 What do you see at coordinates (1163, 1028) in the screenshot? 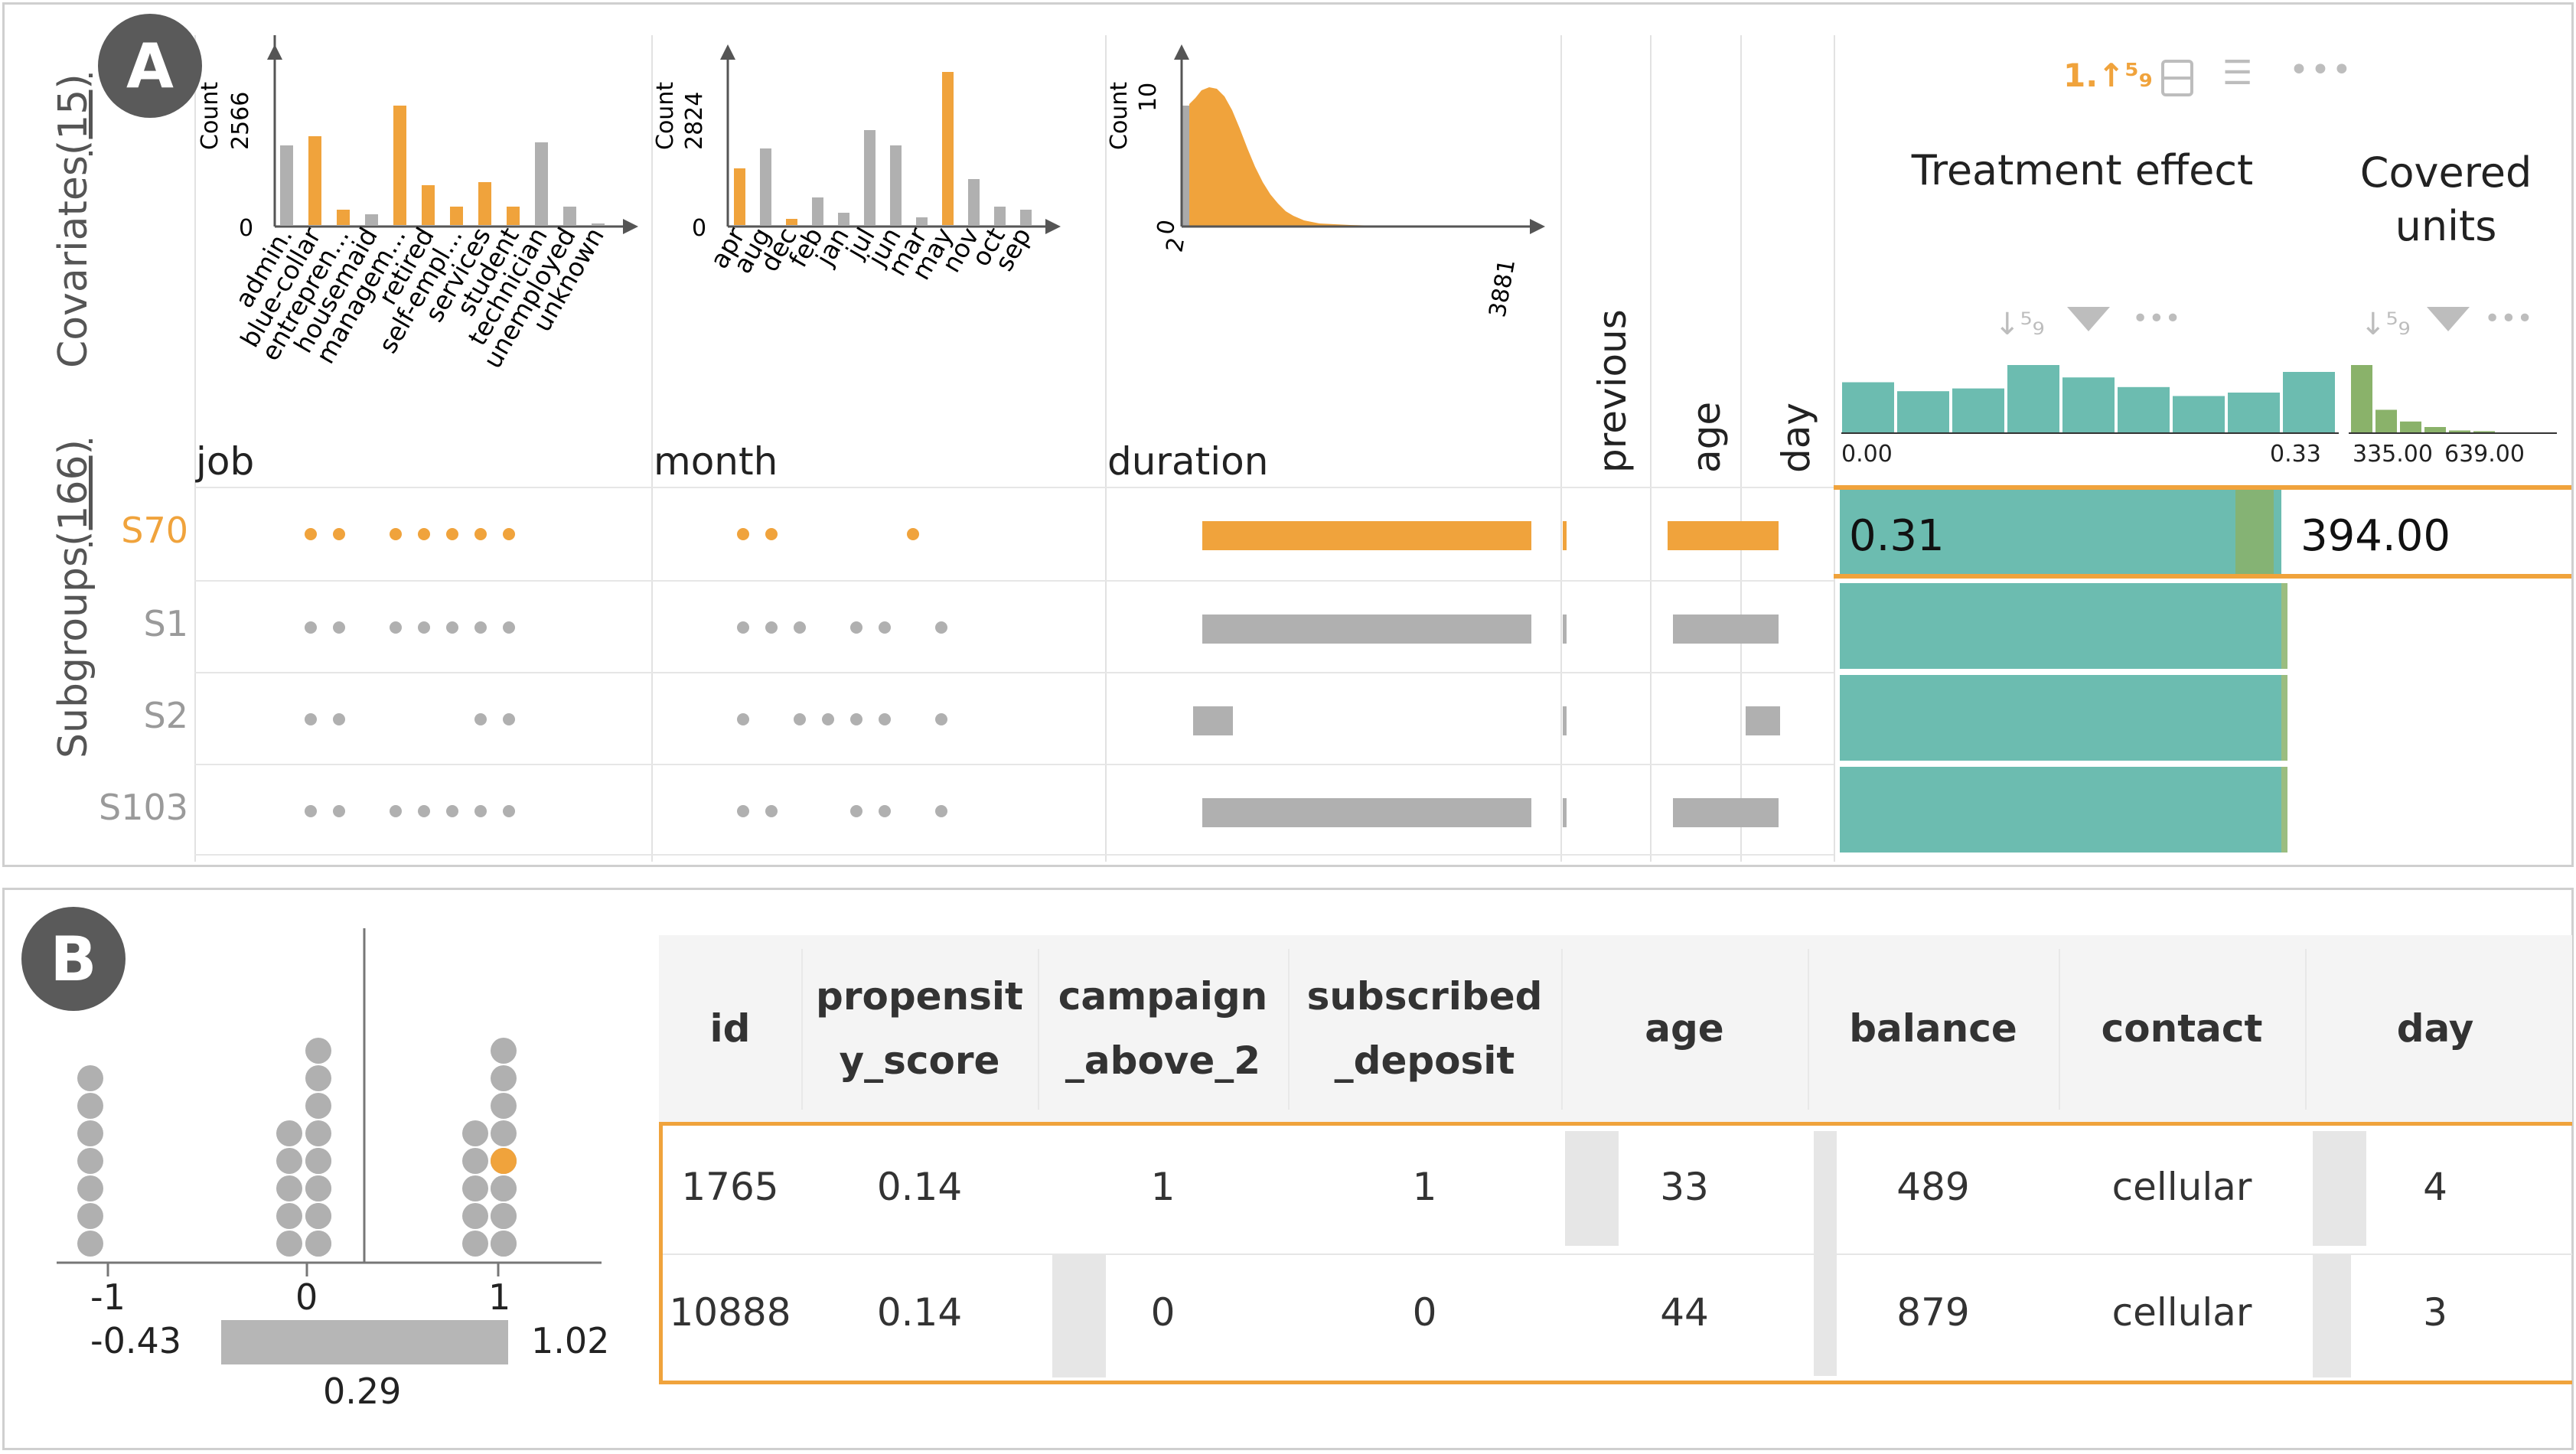
I see `column-header-campaign_above_2: campaign _above_2` at bounding box center [1163, 1028].